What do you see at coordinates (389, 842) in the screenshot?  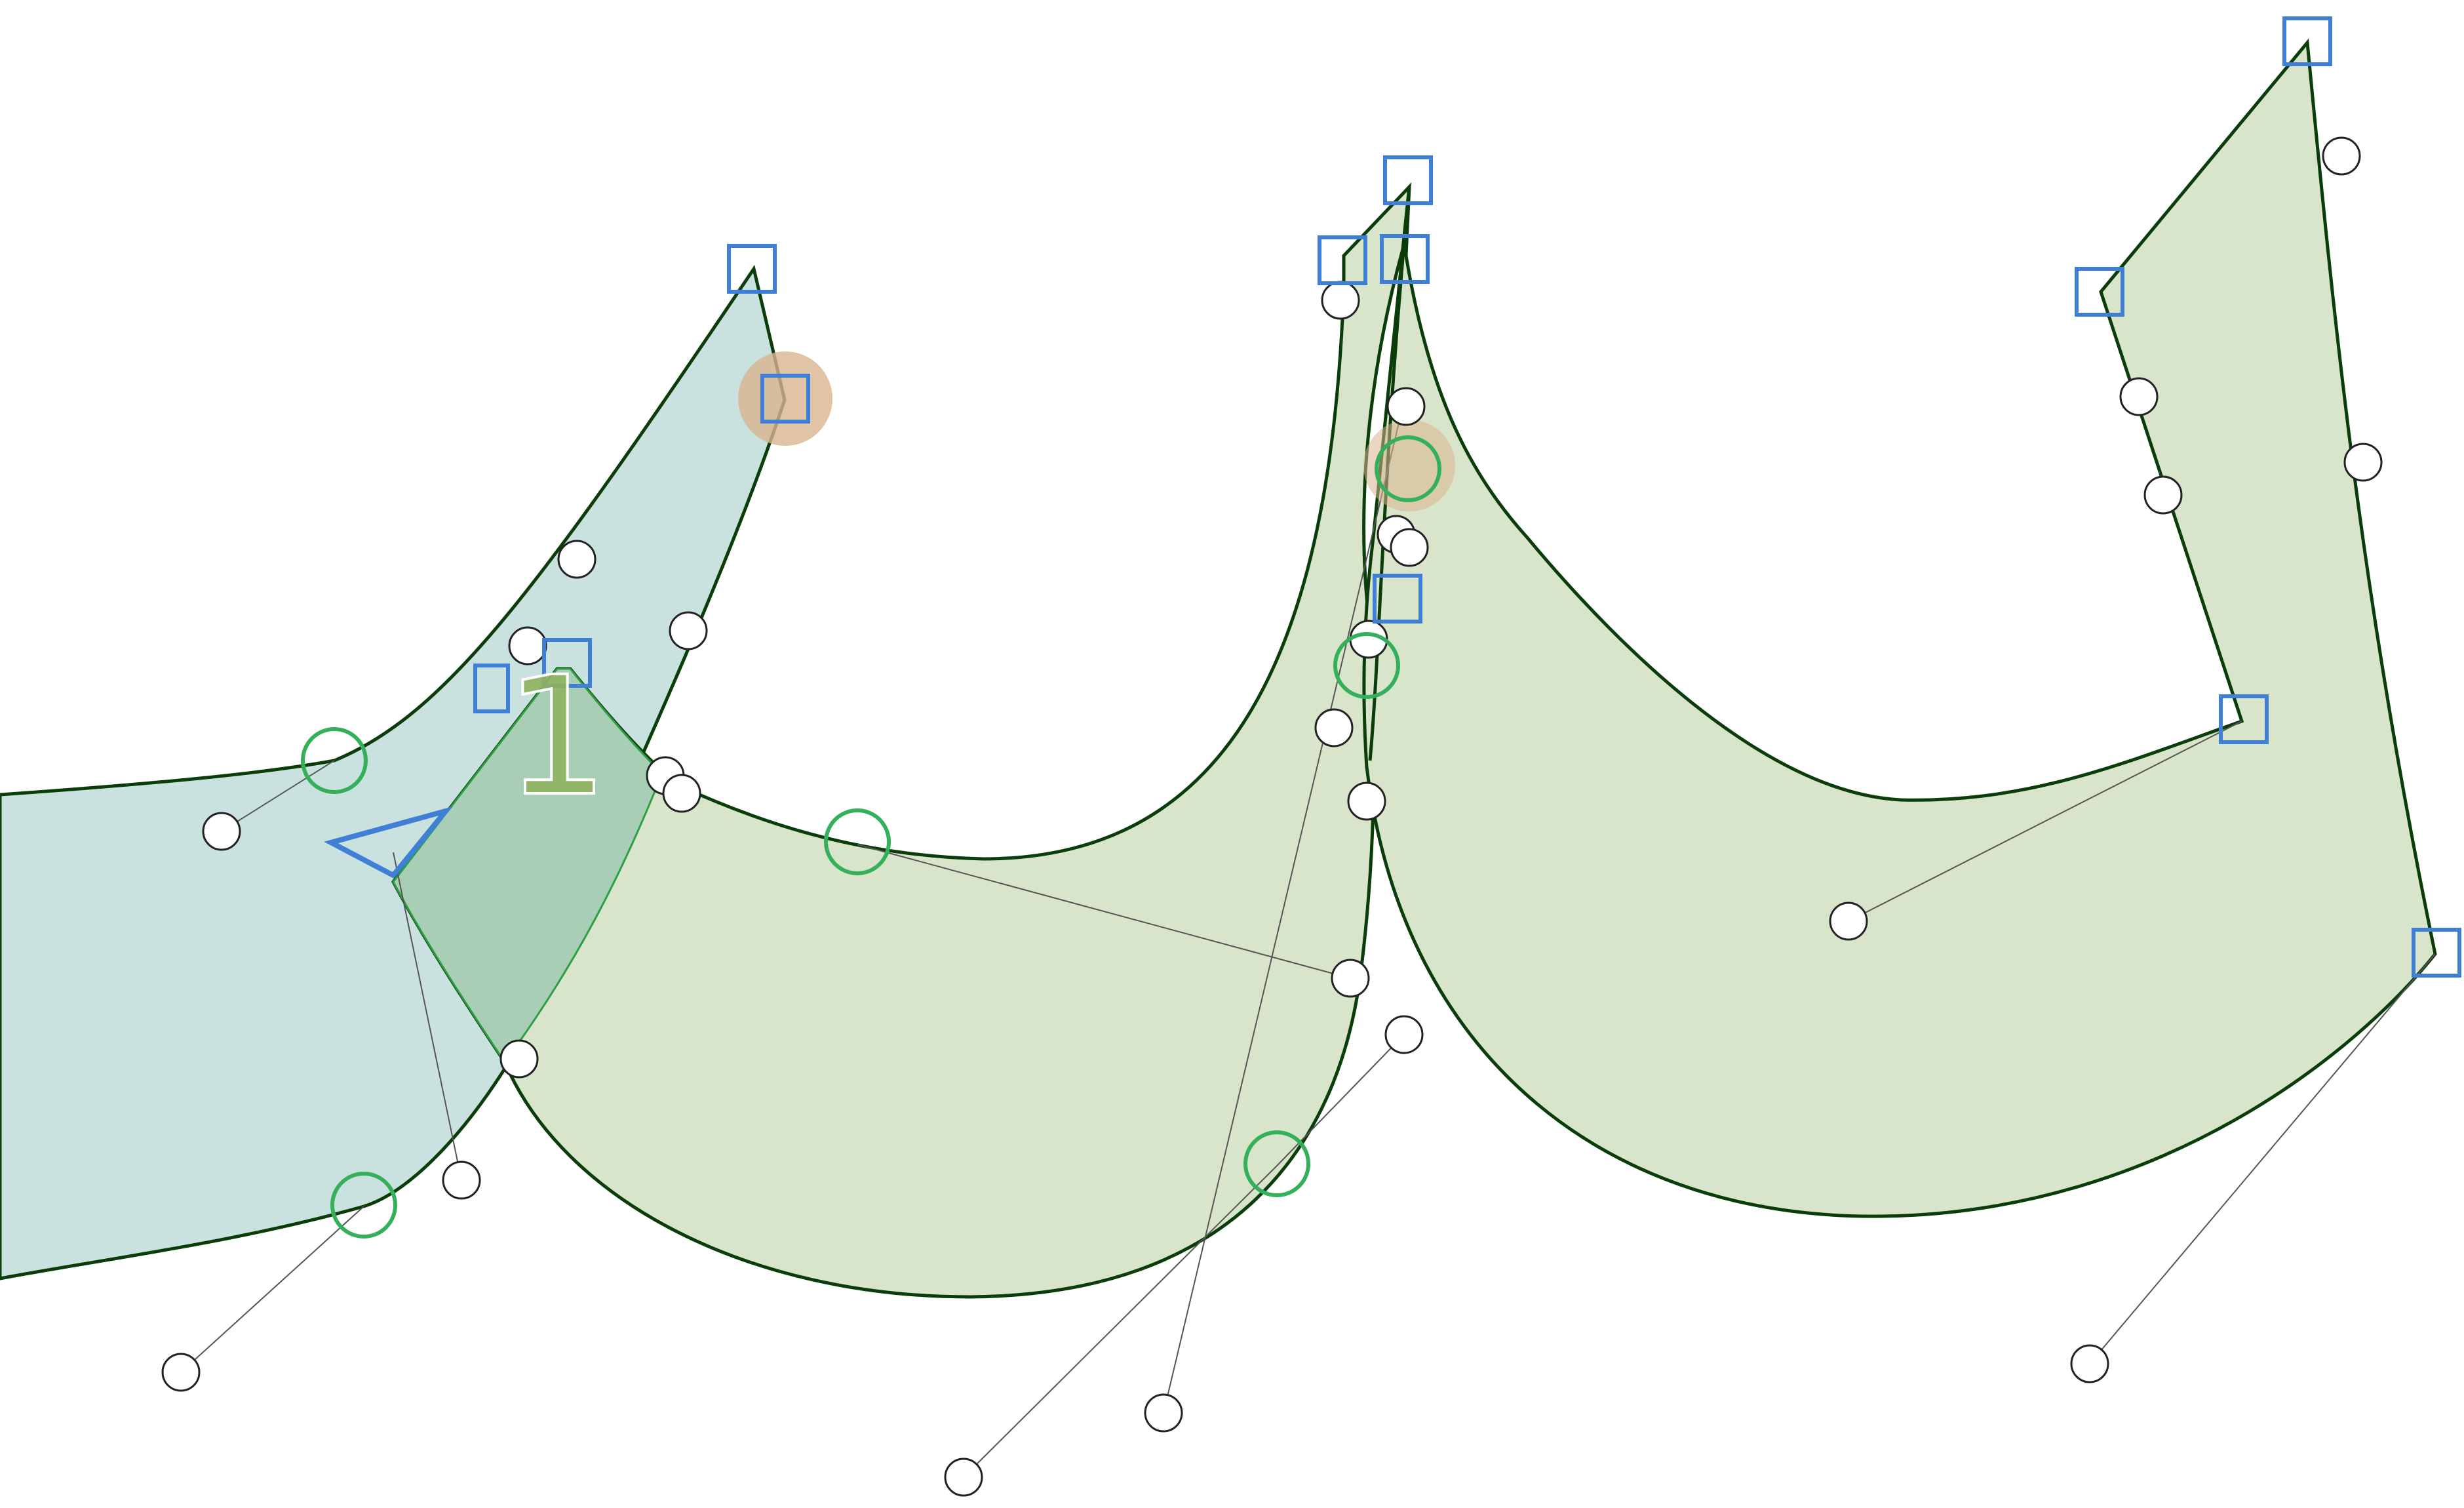 I see `triangle-direction-icon` at bounding box center [389, 842].